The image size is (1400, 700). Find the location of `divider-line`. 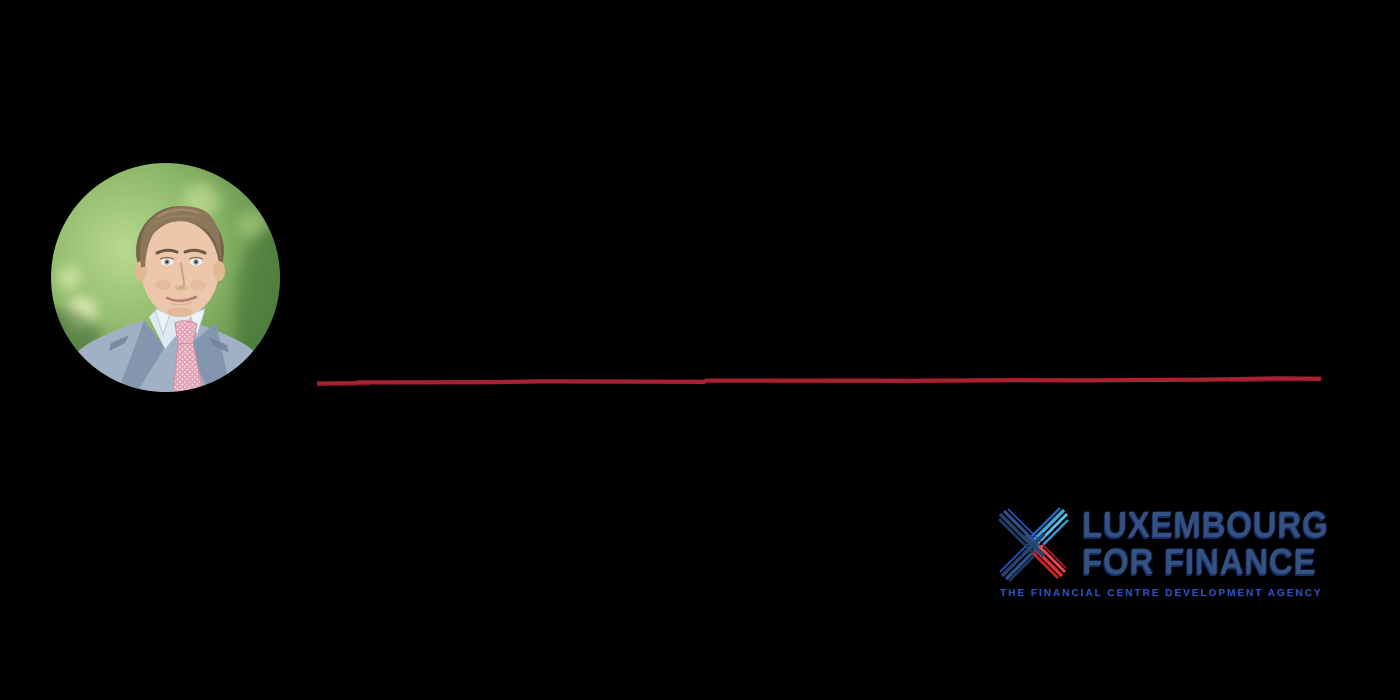

divider-line is located at coordinates (820, 380).